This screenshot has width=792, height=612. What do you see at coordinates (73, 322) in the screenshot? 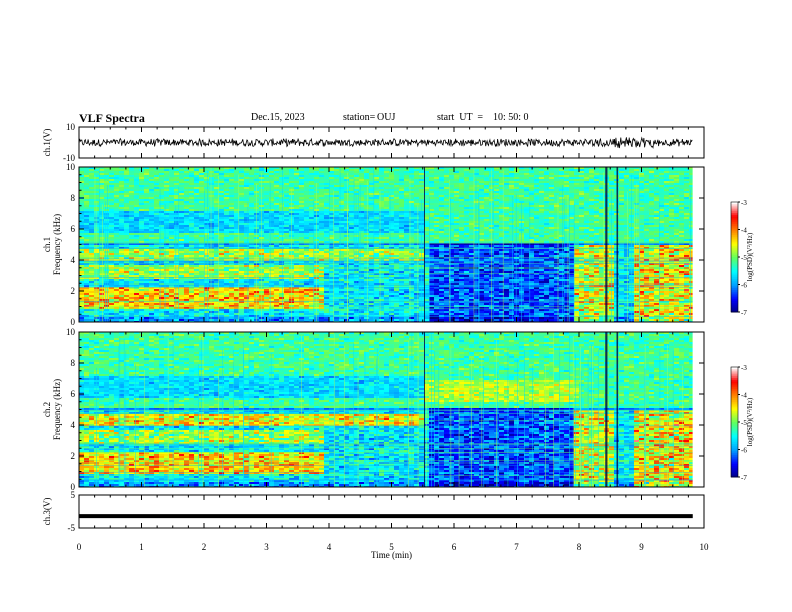
I see `y-tick-label-ch1-spec: 0` at bounding box center [73, 322].